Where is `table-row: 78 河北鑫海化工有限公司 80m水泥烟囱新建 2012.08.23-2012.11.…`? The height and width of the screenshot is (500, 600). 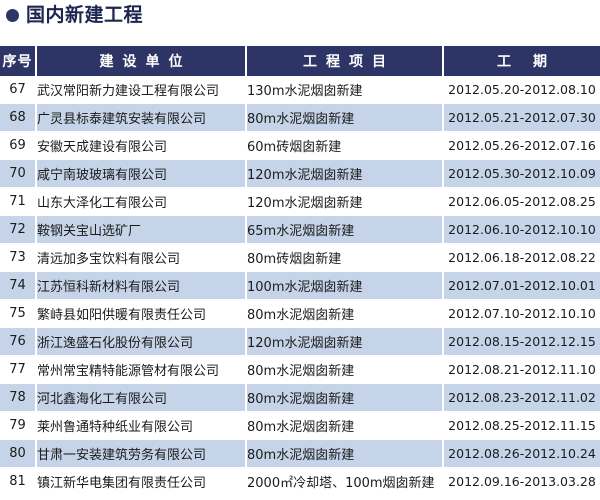
table-row: 78 河北鑫海化工有限公司 80m水泥烟囱新建 2012.08.23-2012.11.… is located at coordinates (300, 397).